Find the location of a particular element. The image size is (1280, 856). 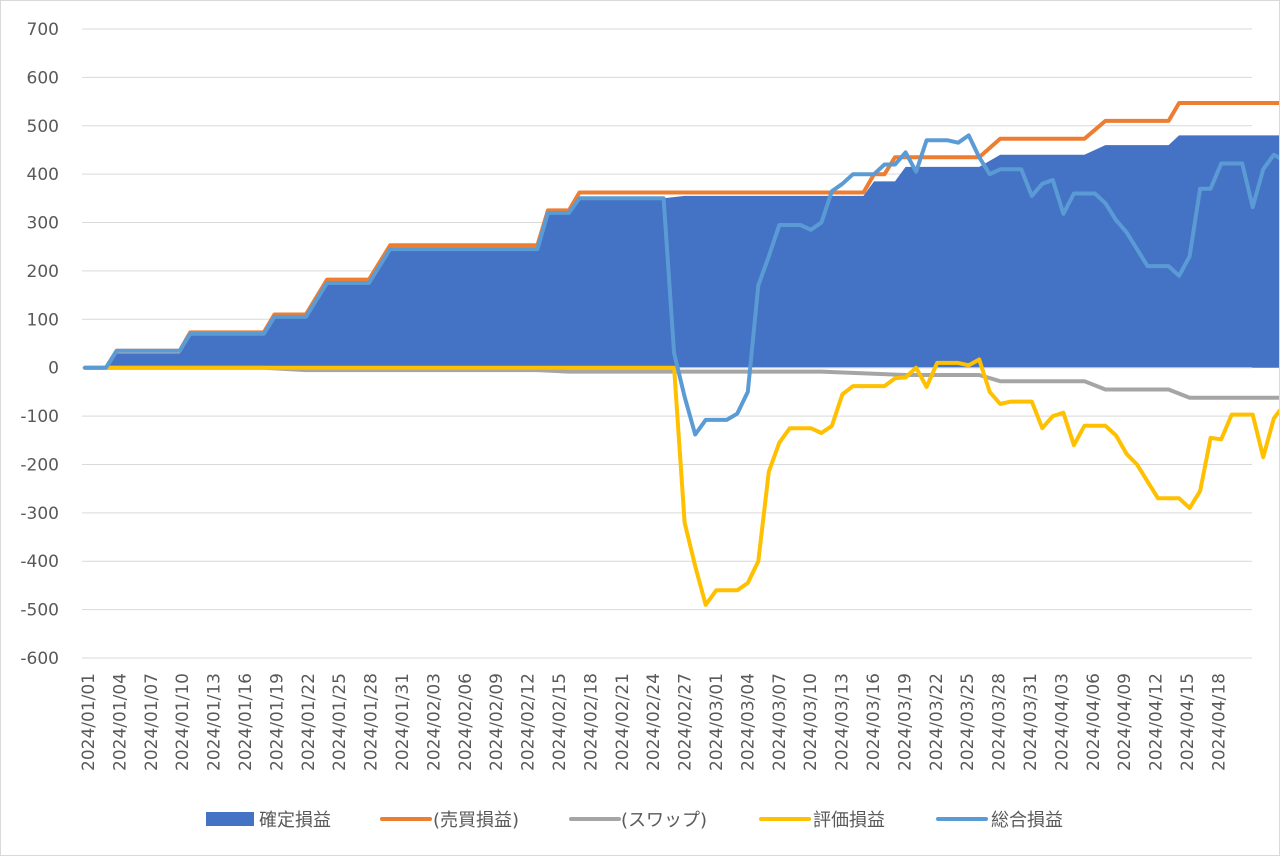

legend: 確定損益 (売買損益) (スワップ) 評価損益 総合損益 is located at coordinates (634, 820).